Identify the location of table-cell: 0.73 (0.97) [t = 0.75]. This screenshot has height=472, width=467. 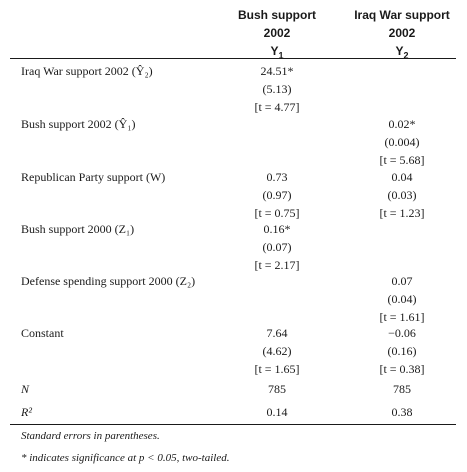
(277, 195).